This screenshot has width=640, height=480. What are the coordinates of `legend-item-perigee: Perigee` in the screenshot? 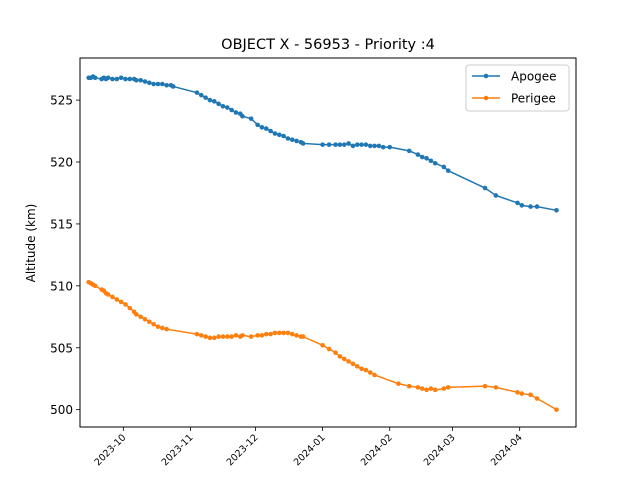 It's located at (514, 99).